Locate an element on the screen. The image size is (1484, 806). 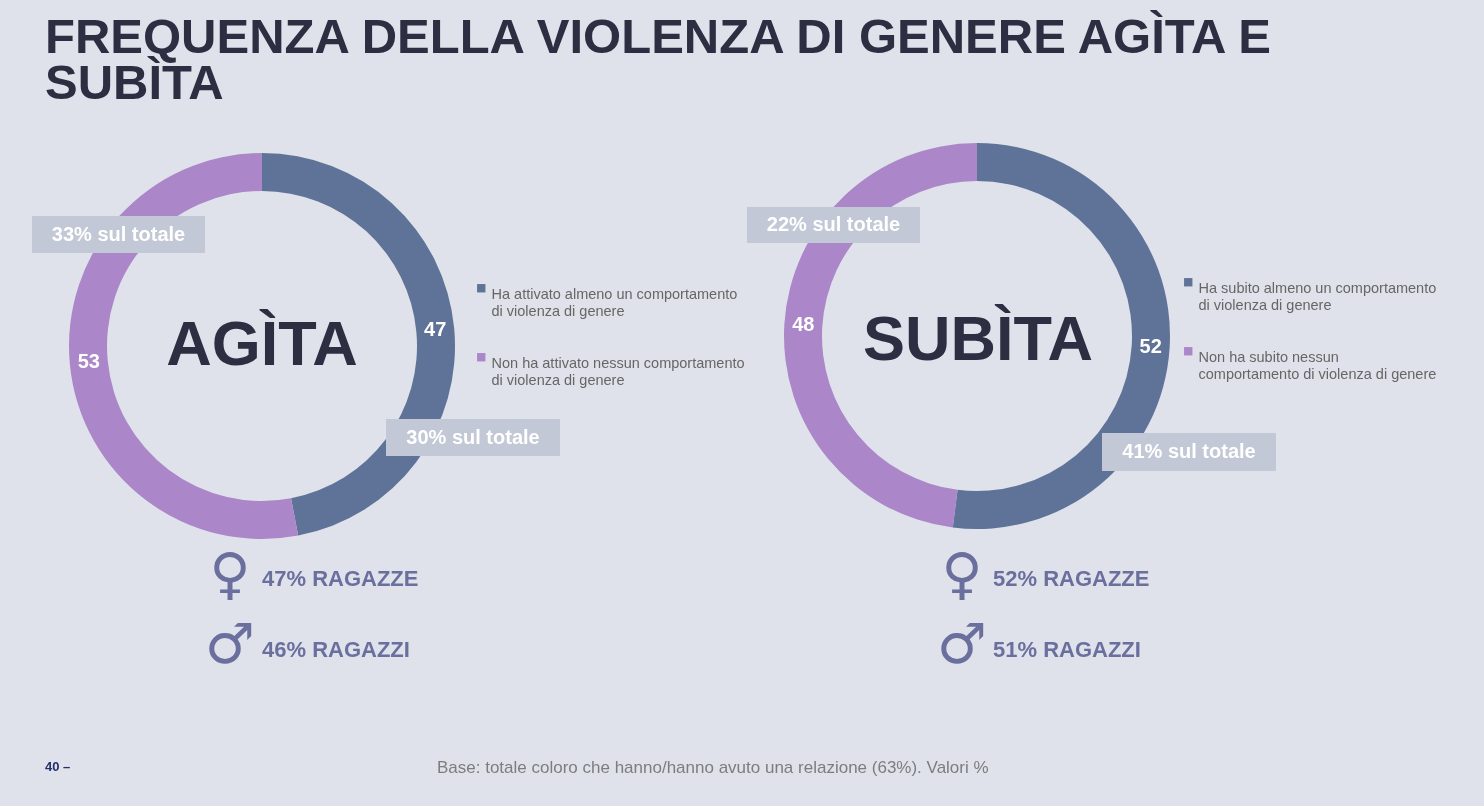
text: 46% RAGAZZI is located at coordinates (336, 649).